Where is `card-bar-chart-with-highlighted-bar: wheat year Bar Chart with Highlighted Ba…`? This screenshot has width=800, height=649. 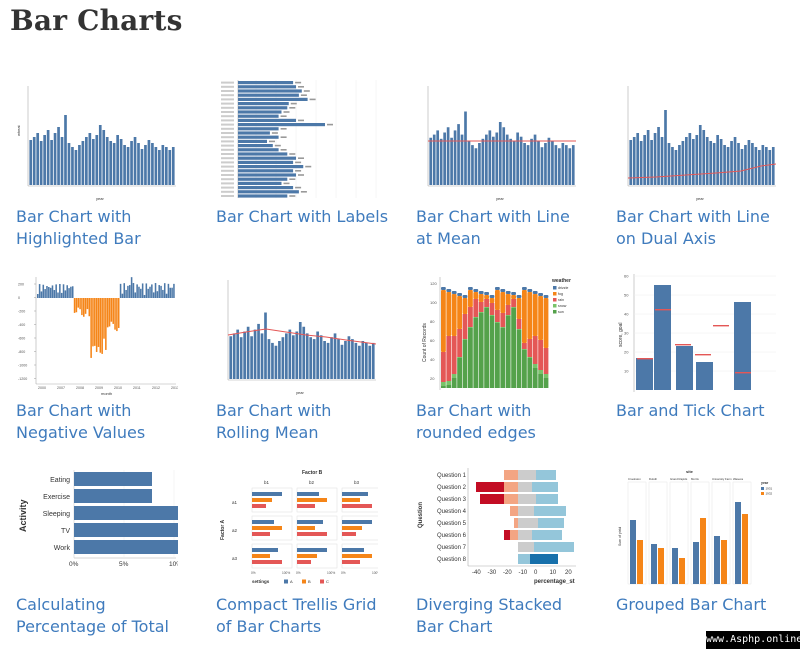 card-bar-chart-with-highlighted-bar: wheat year Bar Chart with Highlighted Ba… is located at coordinates (111, 163).